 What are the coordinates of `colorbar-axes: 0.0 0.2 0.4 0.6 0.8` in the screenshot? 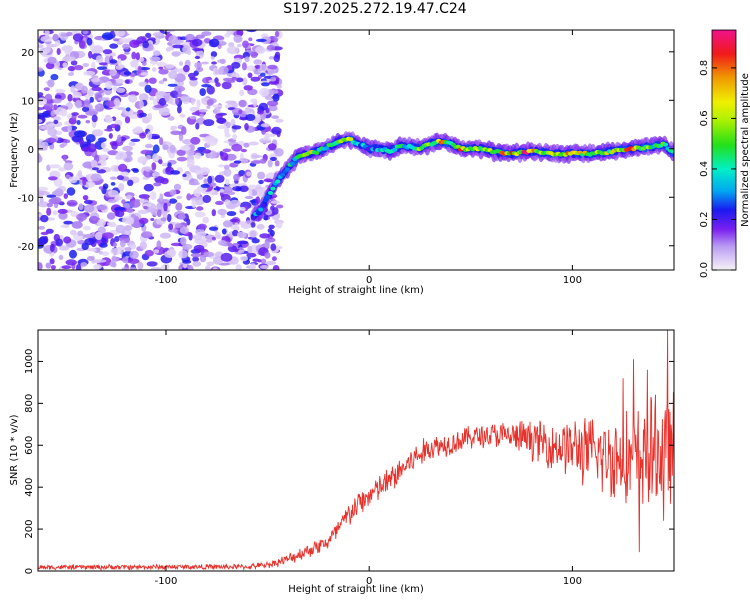 It's located at (717, 169).